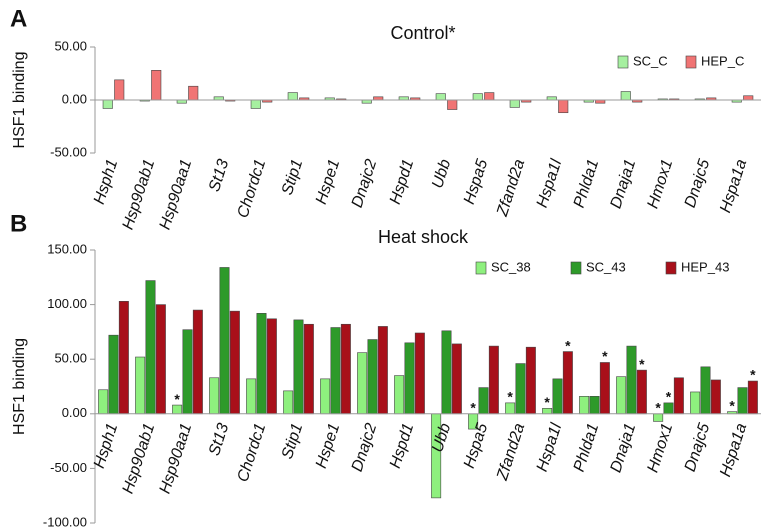 Image resolution: width=761 pixels, height=531 pixels. Describe the element at coordinates (19, 386) in the screenshot. I see `y-axis-label: HSF1 binding` at that location.